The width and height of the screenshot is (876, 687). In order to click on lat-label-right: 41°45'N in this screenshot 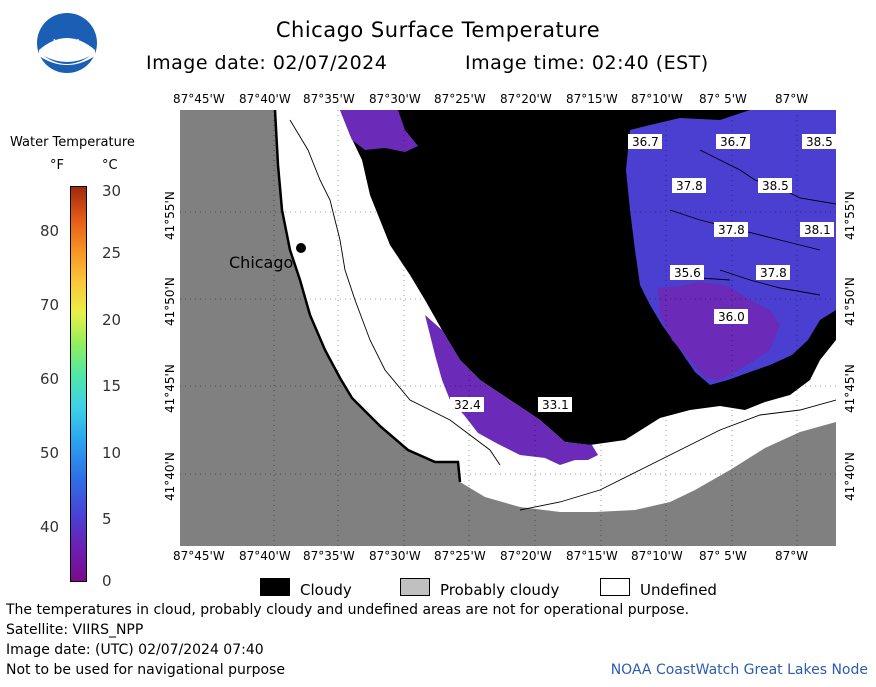, I will do `click(850, 388)`.